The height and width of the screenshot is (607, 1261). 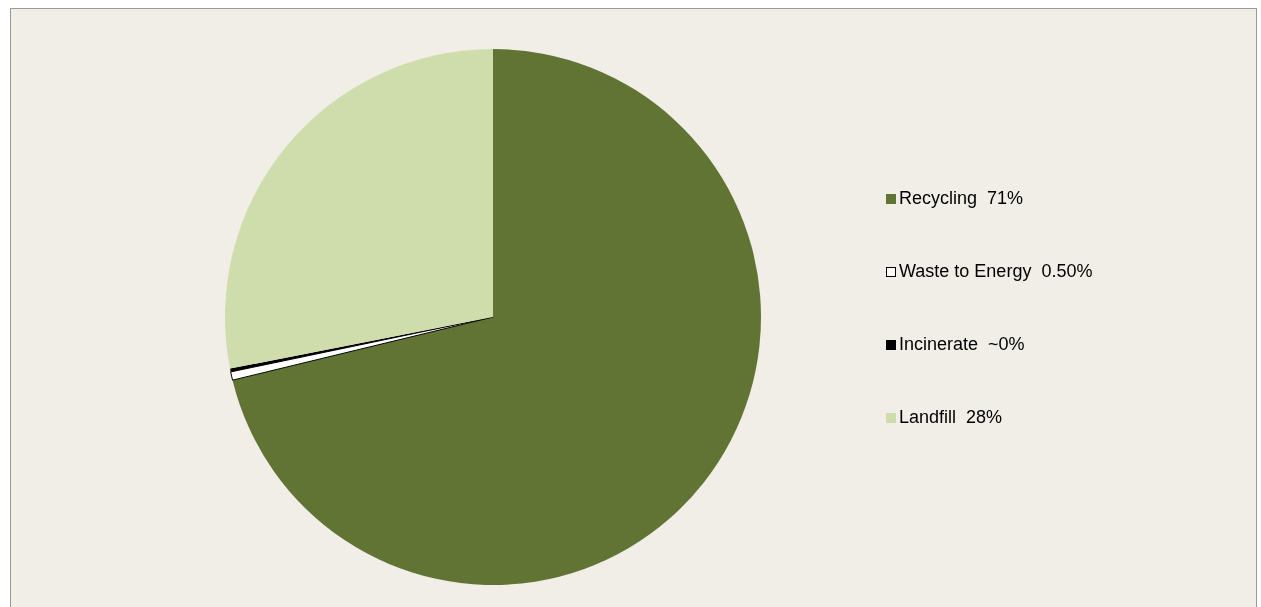 I want to click on legend-label: Landfill 28%, so click(x=951, y=417).